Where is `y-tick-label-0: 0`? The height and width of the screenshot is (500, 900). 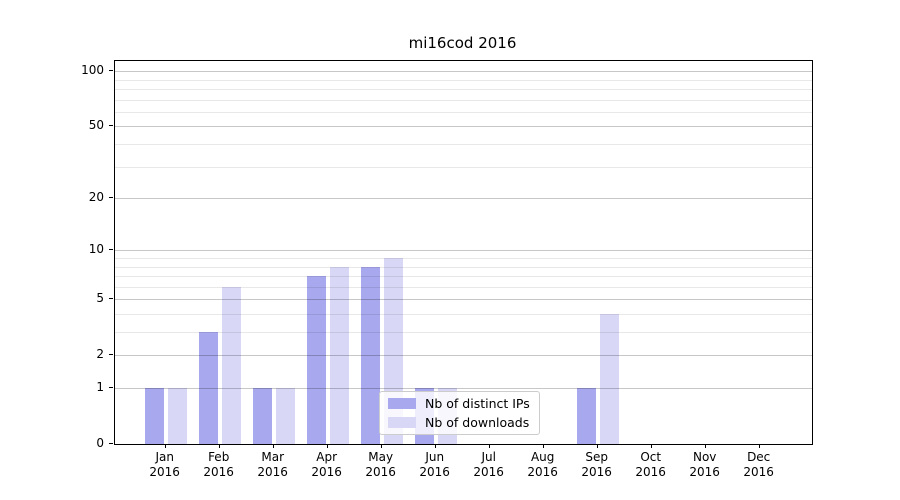
y-tick-label-0: 0 is located at coordinates (100, 443).